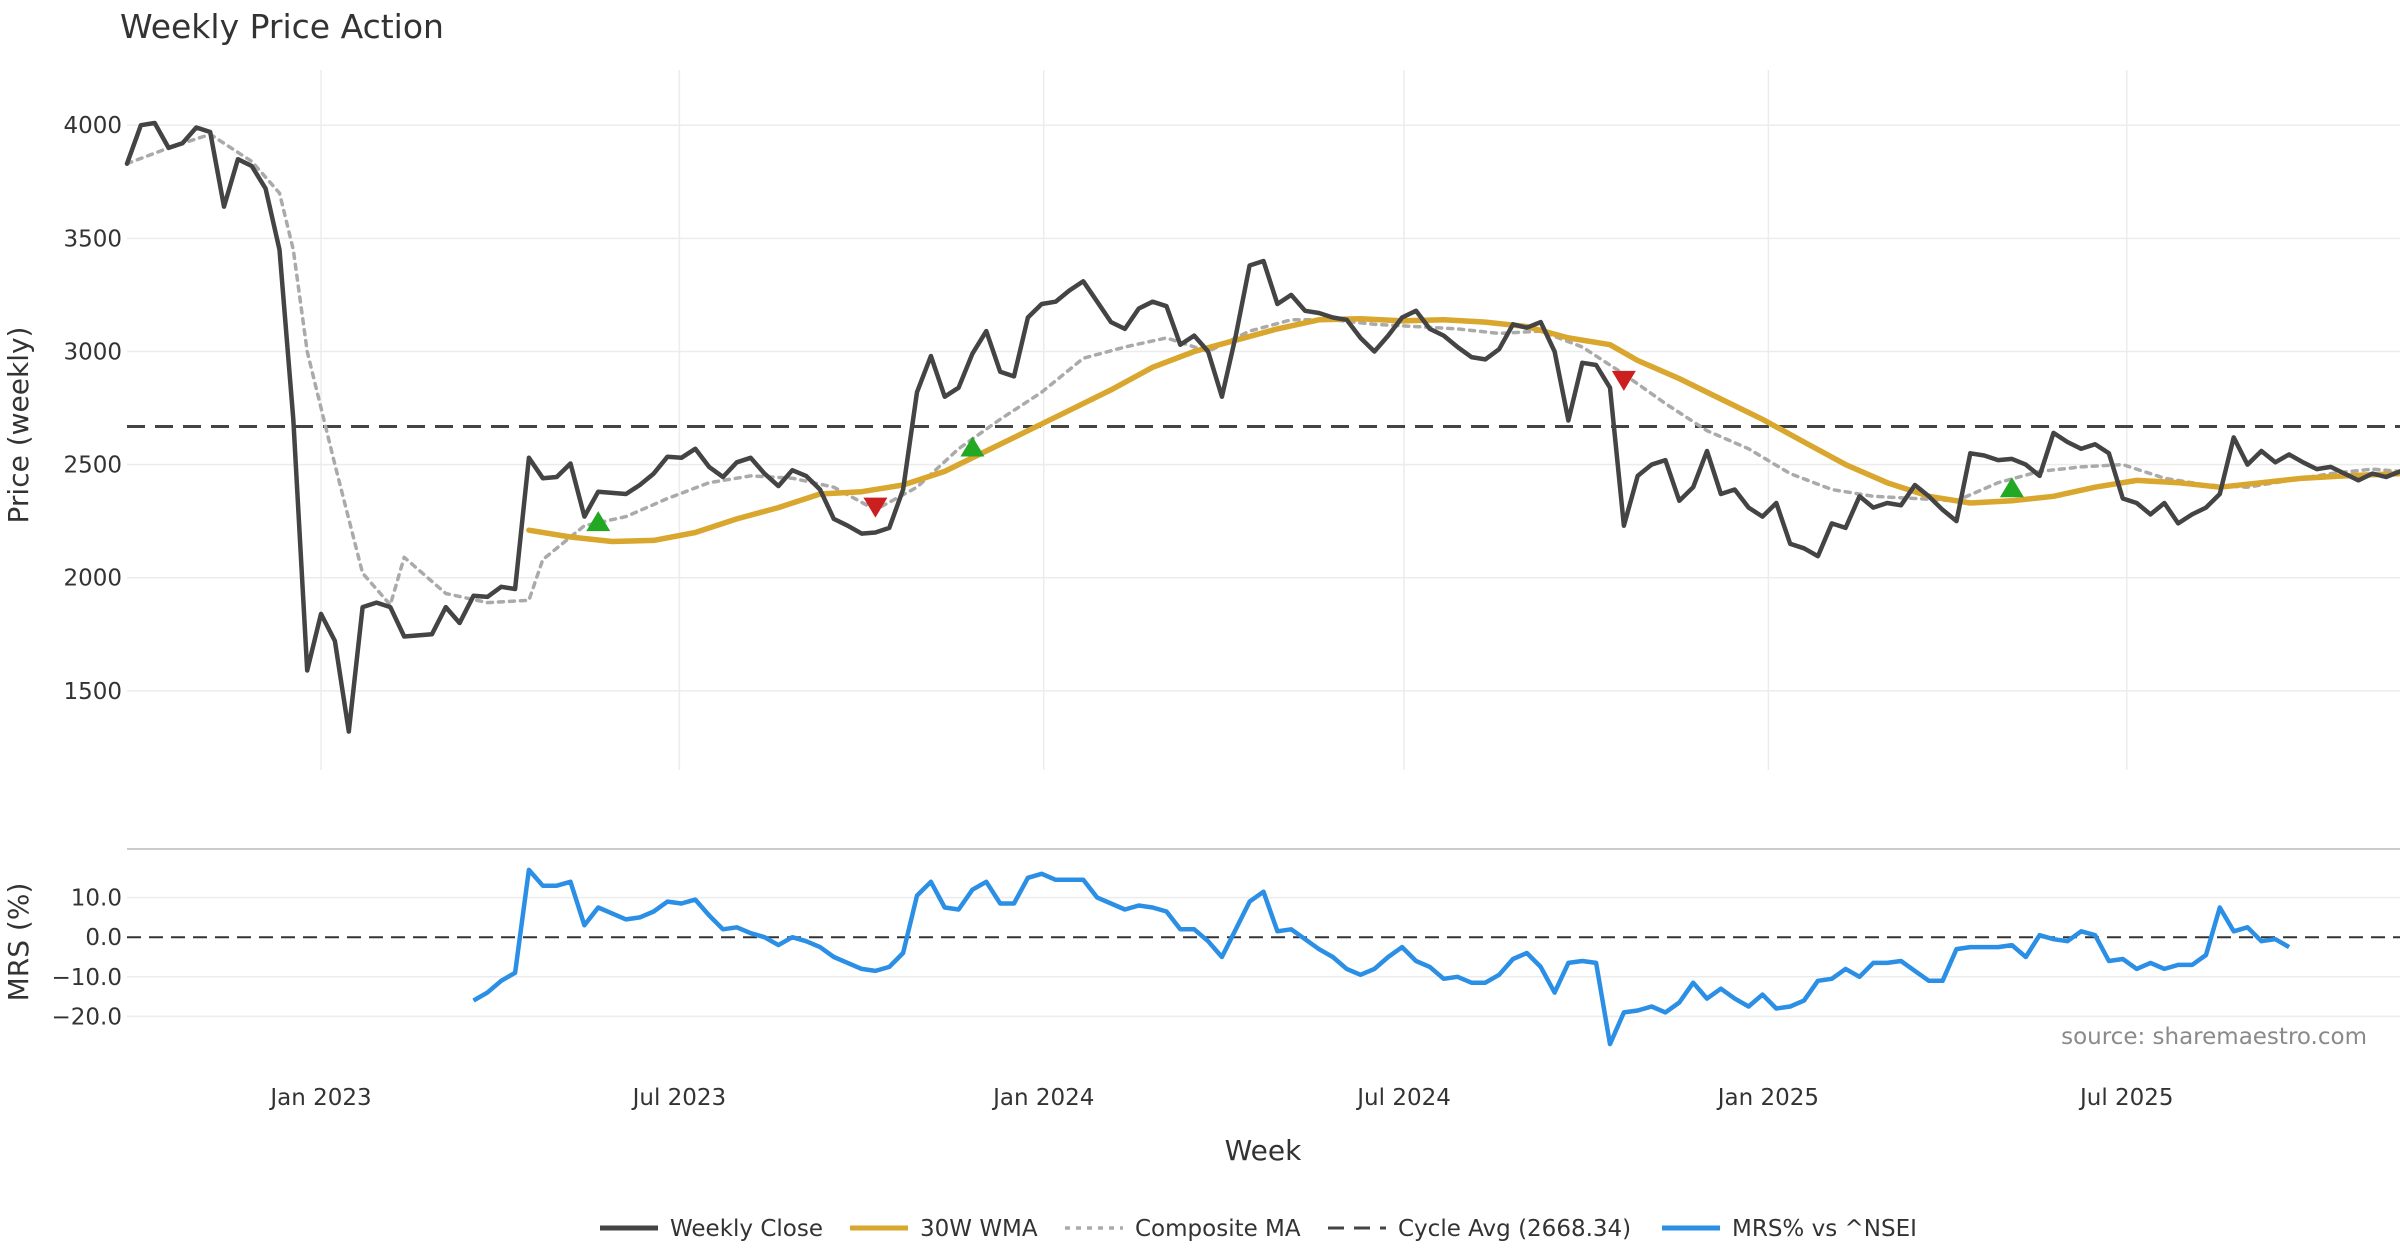 The image size is (2400, 1260). Describe the element at coordinates (103, 938) in the screenshot. I see `mrs-y-tick: 0.0` at that location.